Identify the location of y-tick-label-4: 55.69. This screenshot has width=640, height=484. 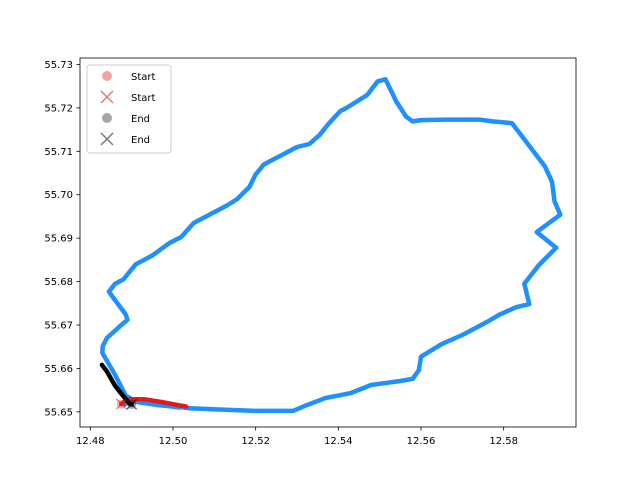
(58, 239).